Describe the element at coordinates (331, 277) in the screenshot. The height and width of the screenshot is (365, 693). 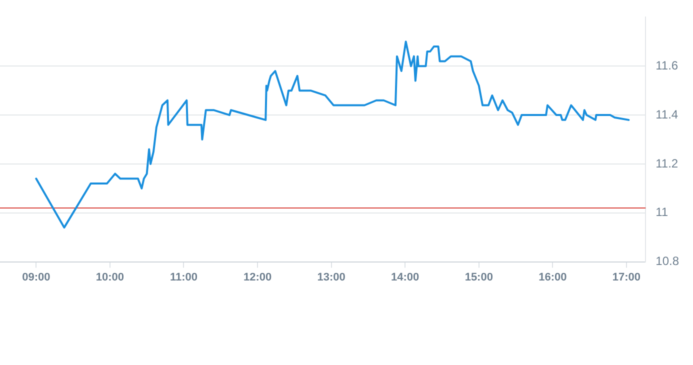
I see `x-tick-label: 13:00` at that location.